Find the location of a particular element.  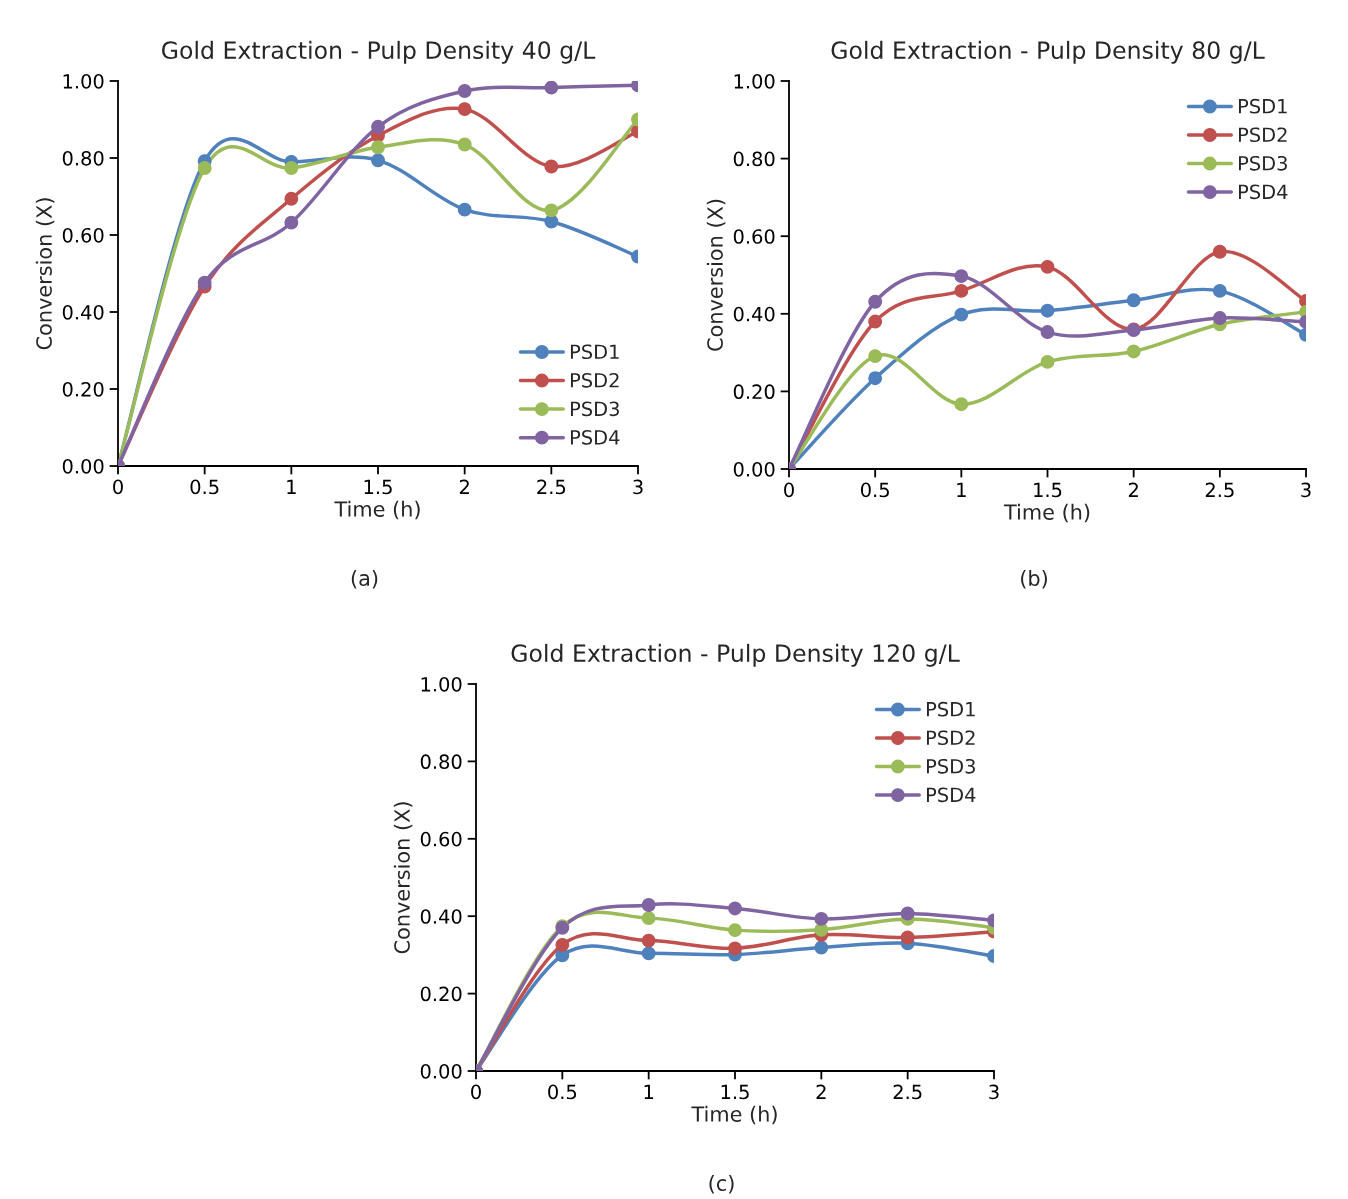

text: (b) is located at coordinates (1034, 579).